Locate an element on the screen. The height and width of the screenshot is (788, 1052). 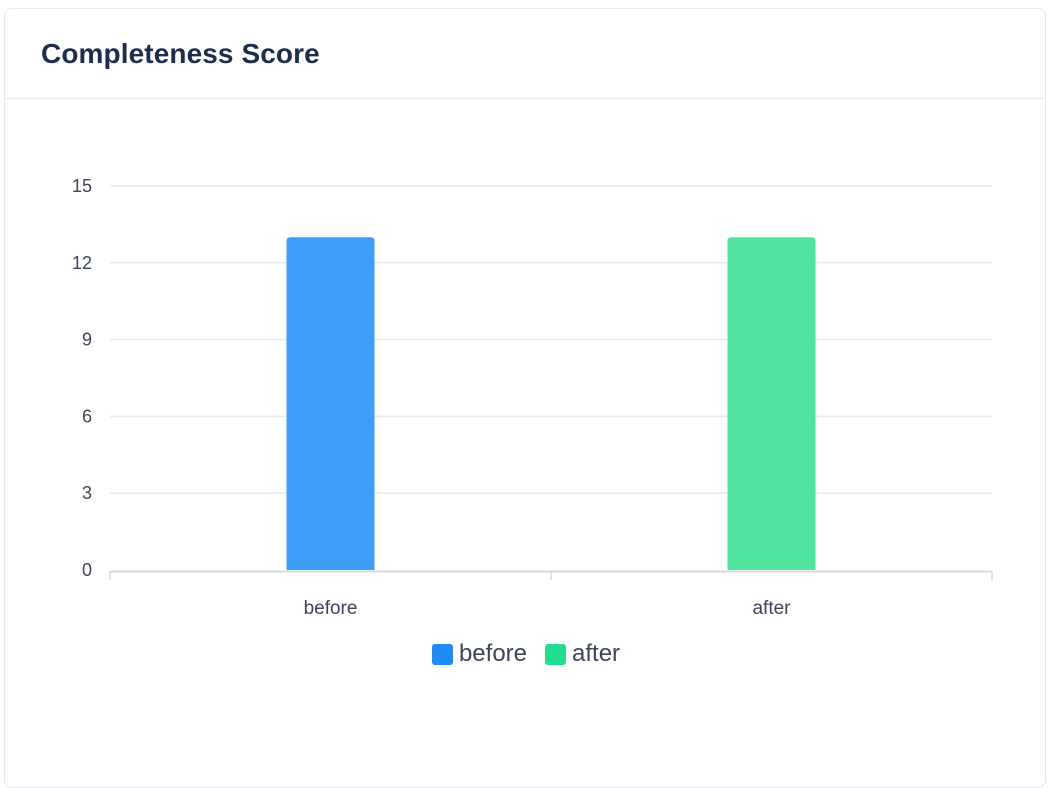
y-tick-label-6: 6 is located at coordinates (87, 416).